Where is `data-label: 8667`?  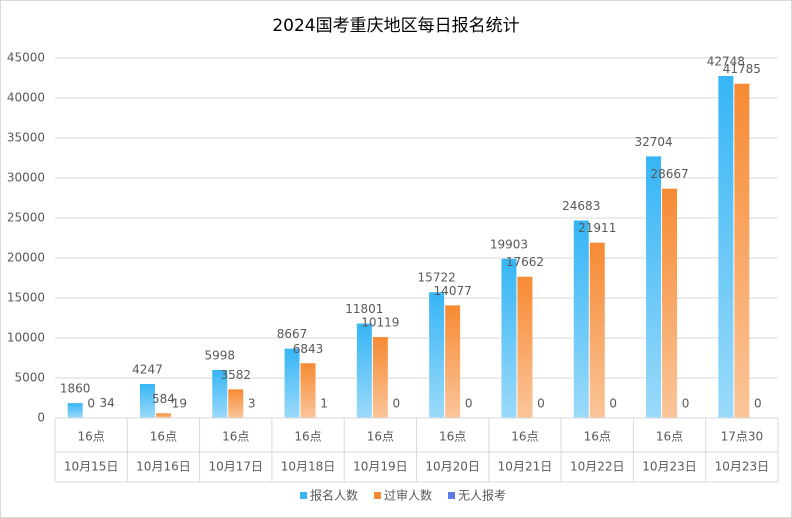 data-label: 8667 is located at coordinates (292, 334).